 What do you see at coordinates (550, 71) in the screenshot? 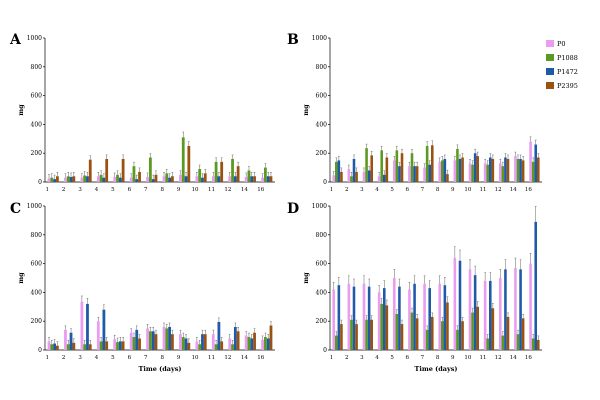
I see `legend-swatch-p1472` at bounding box center [550, 71].